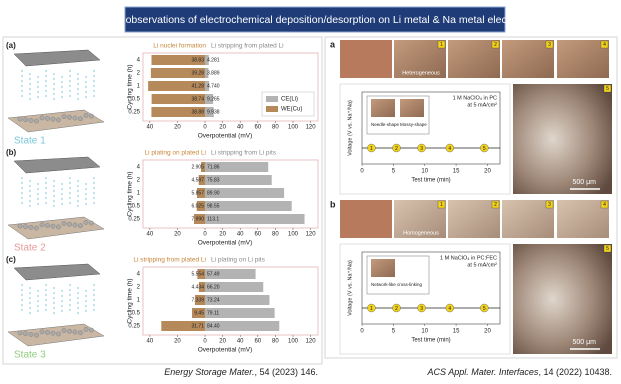 This screenshot has width=621, height=384. I want to click on legend-swatch-ce, so click(272, 99).